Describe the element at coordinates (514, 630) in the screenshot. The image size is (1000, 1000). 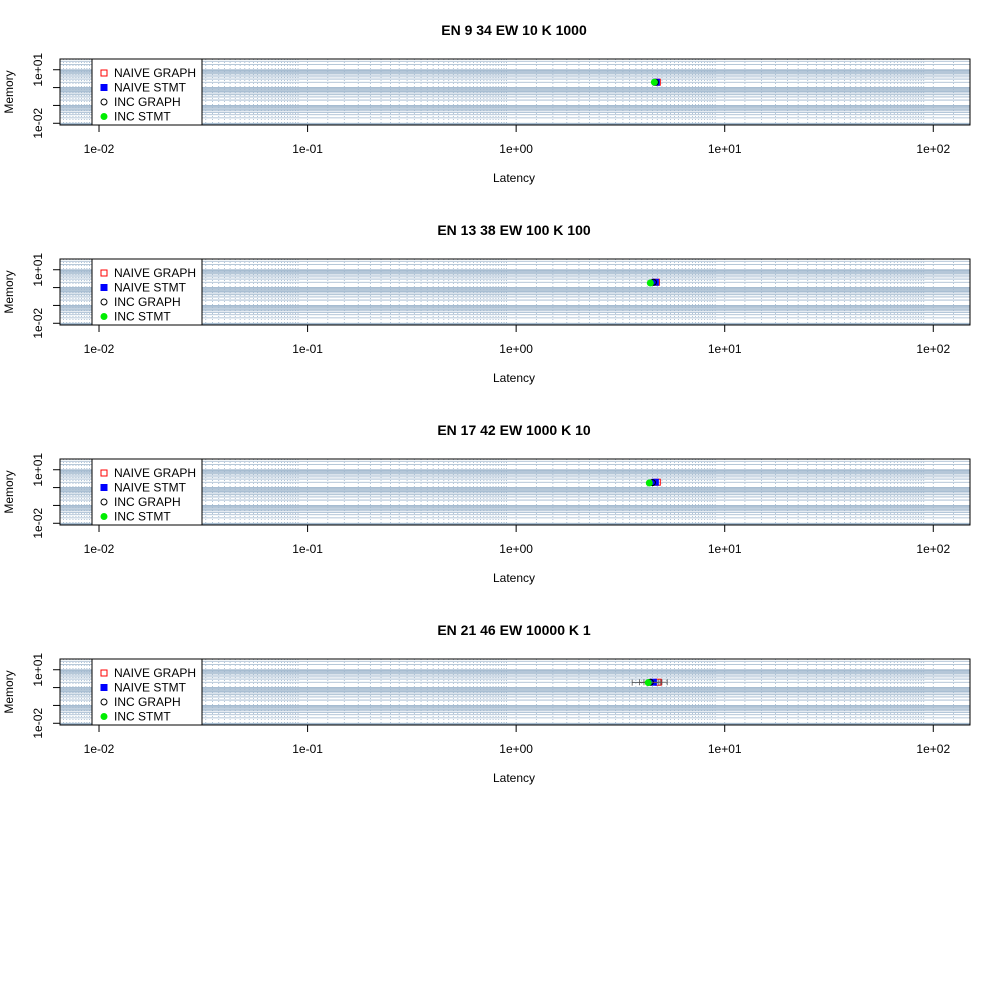
I see `chart-title: EN 21 46 EW 10000 K 1` at that location.